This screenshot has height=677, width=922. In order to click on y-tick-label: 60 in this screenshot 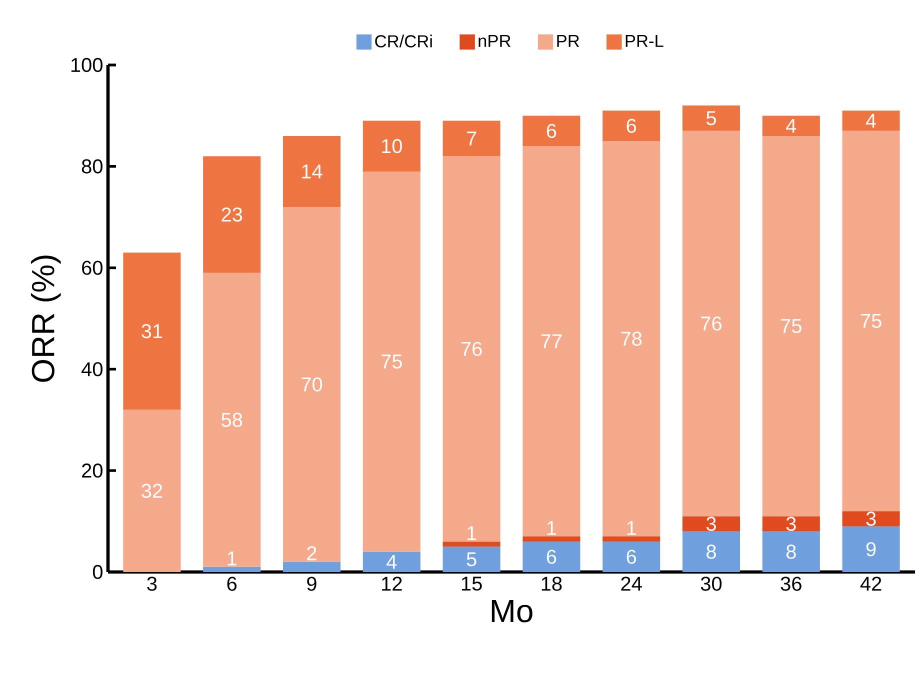, I will do `click(92, 267)`.